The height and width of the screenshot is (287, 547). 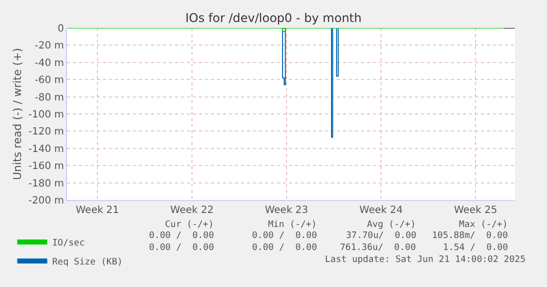 What do you see at coordinates (46, 132) in the screenshot?
I see `y-tick-label: -120 m` at bounding box center [46, 132].